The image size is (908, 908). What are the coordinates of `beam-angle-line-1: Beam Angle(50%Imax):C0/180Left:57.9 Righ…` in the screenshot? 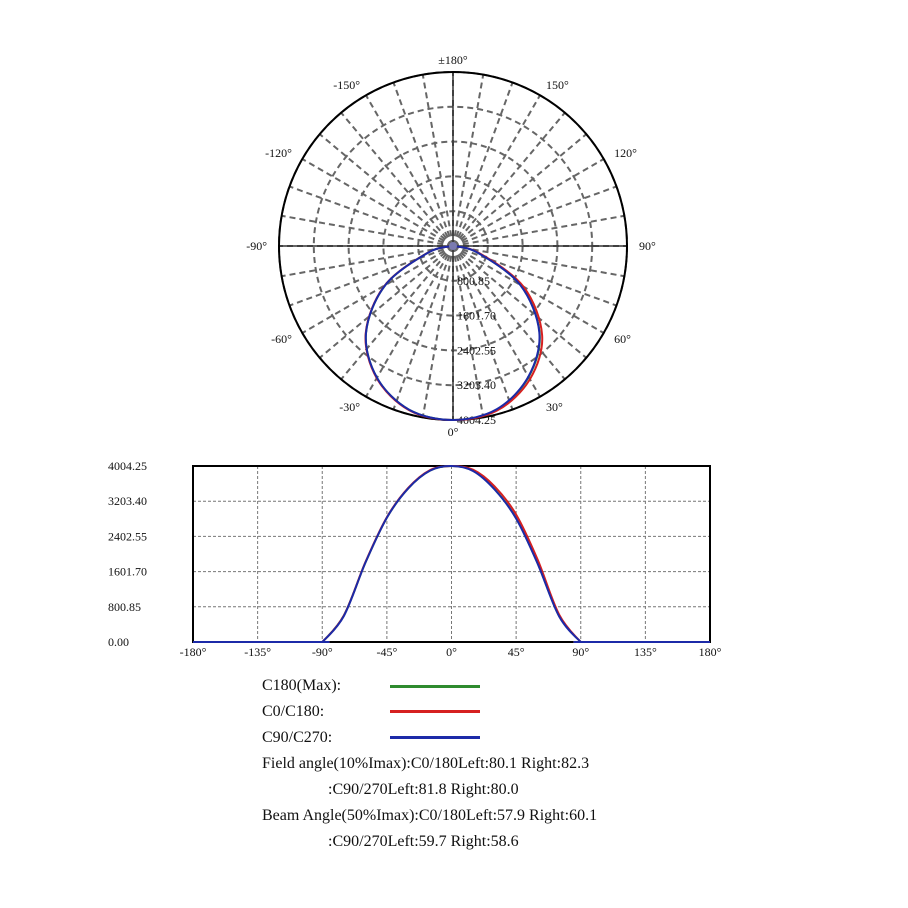 It's located at (430, 815).